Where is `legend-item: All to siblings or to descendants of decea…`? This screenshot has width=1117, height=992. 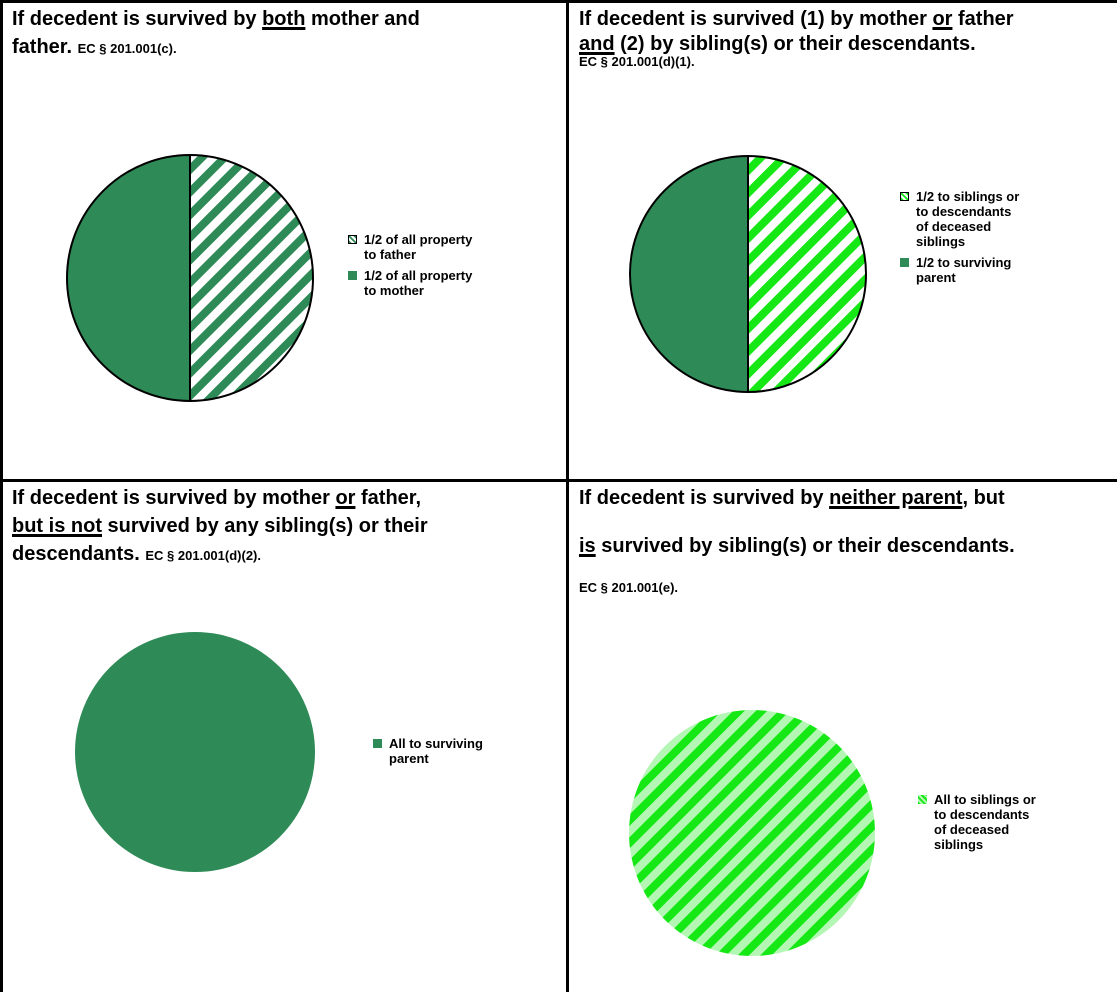 legend-item: All to siblings or to descendants of decea… is located at coordinates (977, 822).